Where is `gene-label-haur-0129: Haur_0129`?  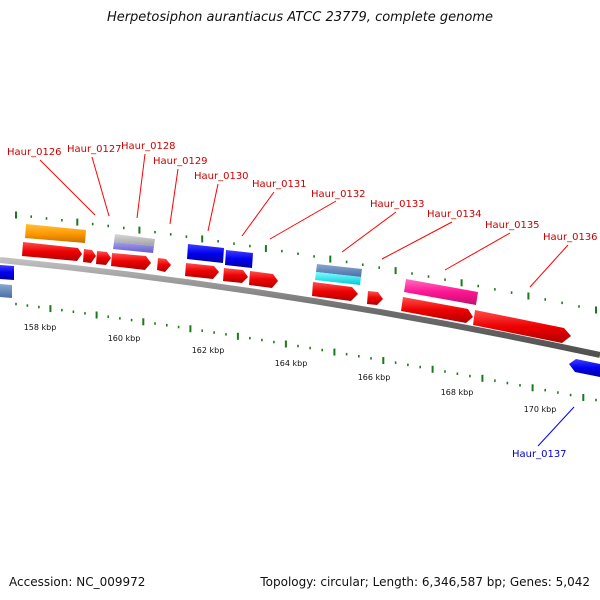
gene-label-haur-0129: Haur_0129 is located at coordinates (180, 161).